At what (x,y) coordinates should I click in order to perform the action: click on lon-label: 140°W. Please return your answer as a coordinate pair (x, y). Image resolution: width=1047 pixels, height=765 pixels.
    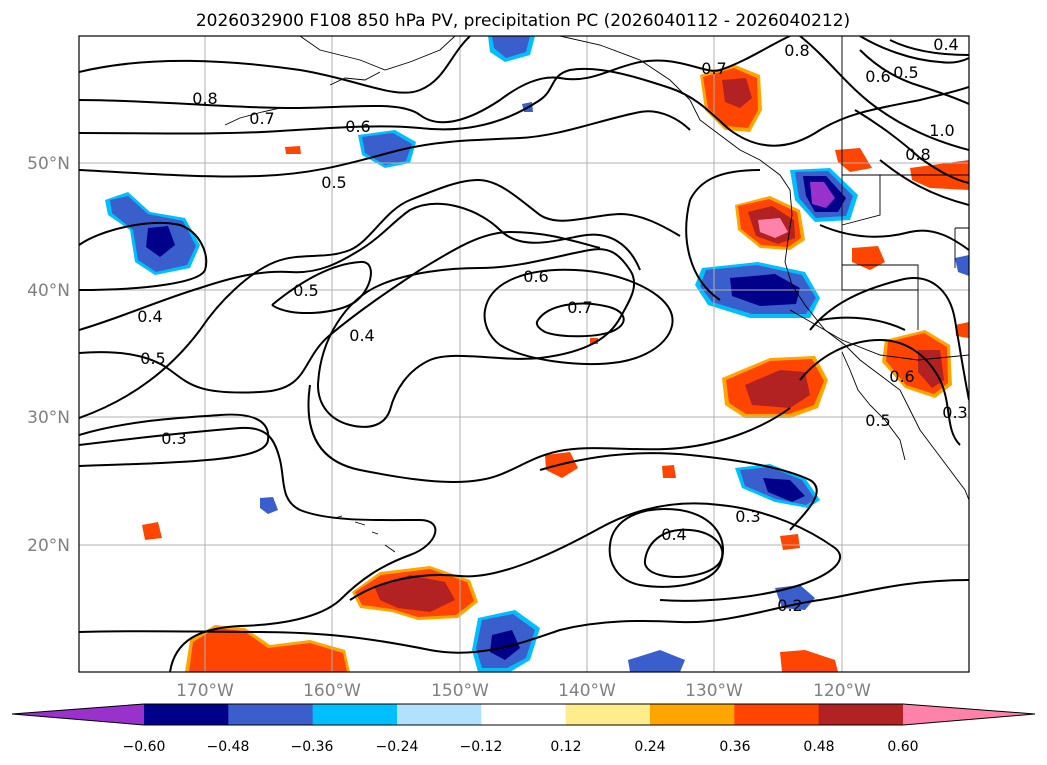
    Looking at the image, I should click on (587, 691).